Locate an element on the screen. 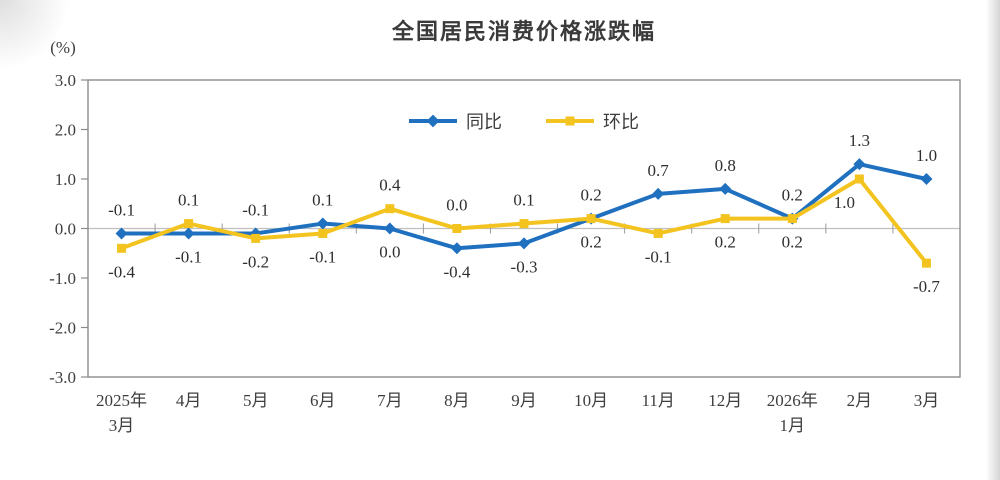  square-marker-icon is located at coordinates (570, 121).